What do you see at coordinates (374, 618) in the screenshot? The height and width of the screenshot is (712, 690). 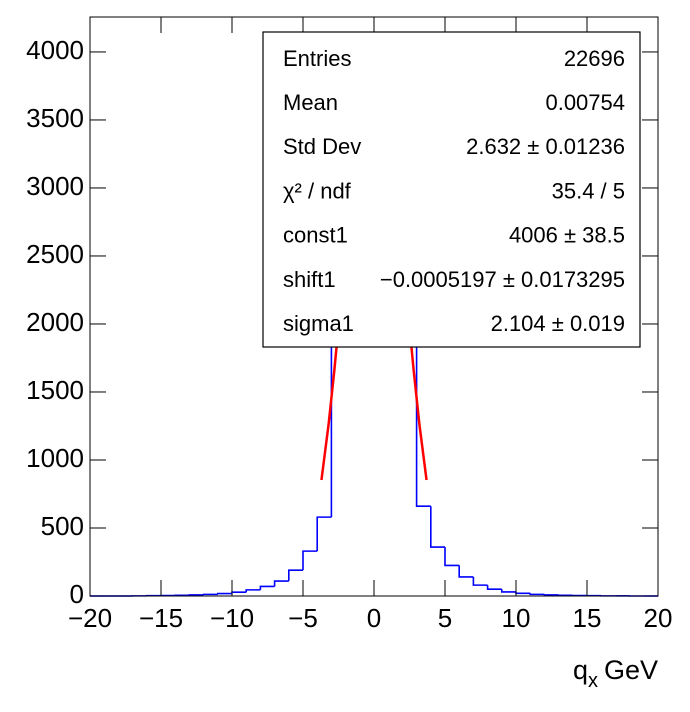 I see `x-tick-label: 0` at bounding box center [374, 618].